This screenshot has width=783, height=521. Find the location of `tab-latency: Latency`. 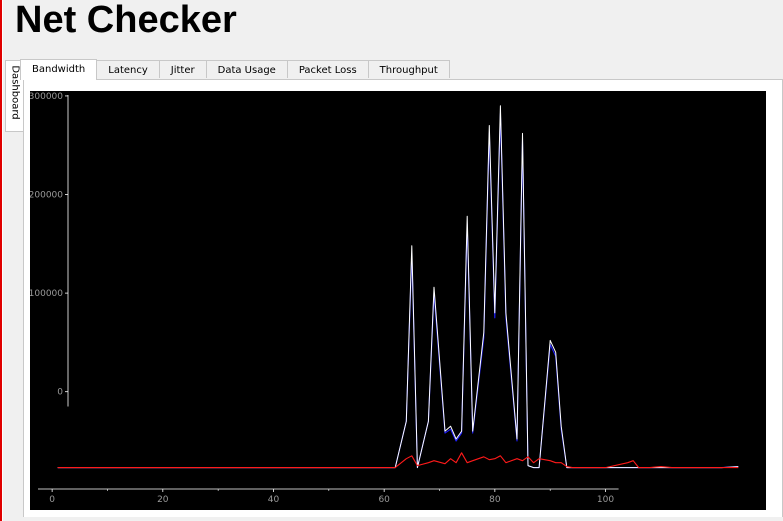

tab-latency: Latency is located at coordinates (128, 69).